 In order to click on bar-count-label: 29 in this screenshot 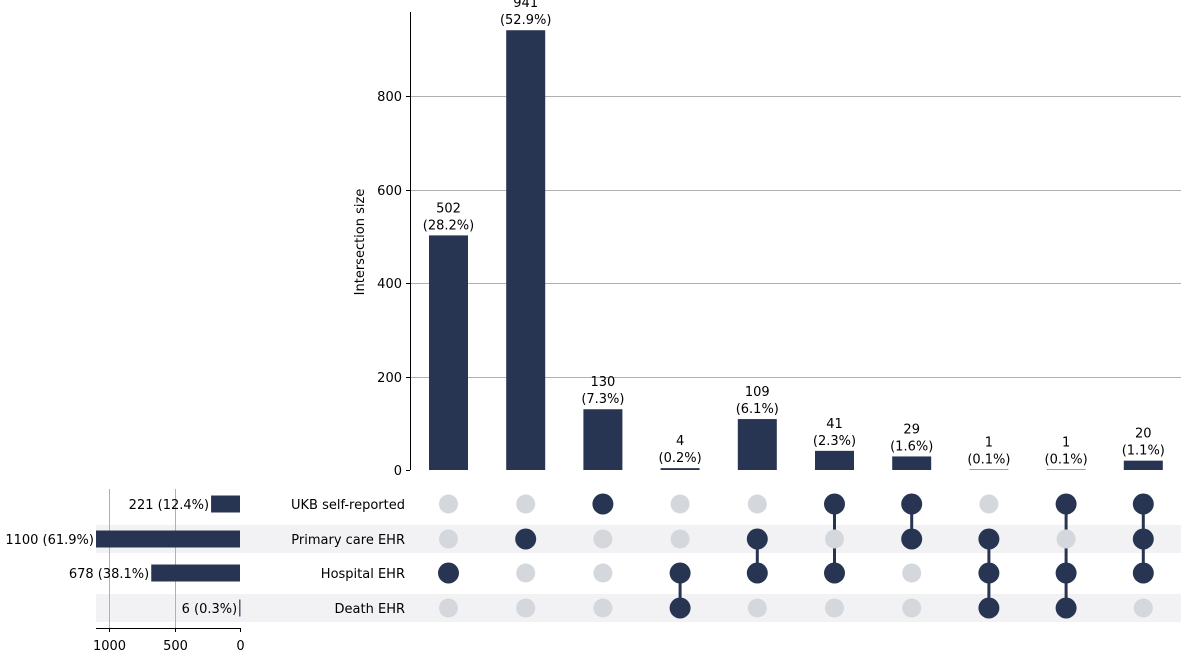, I will do `click(911, 429)`.